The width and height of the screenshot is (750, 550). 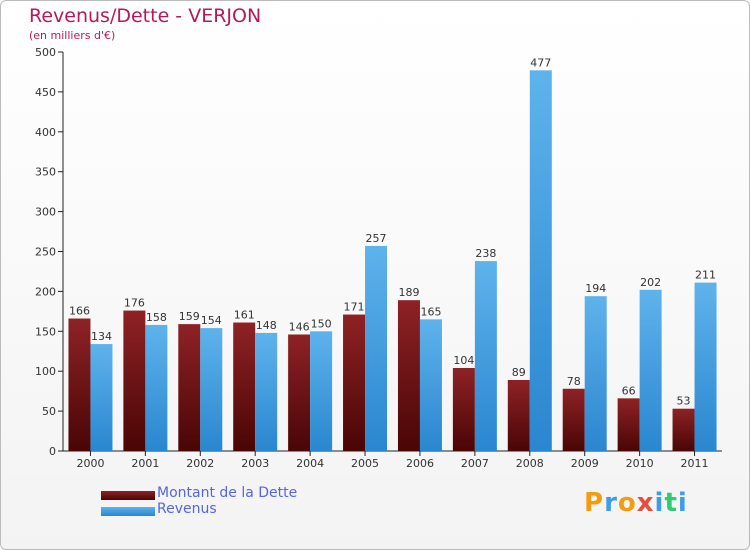 I want to click on revenue-value-label: 150, so click(x=321, y=323).